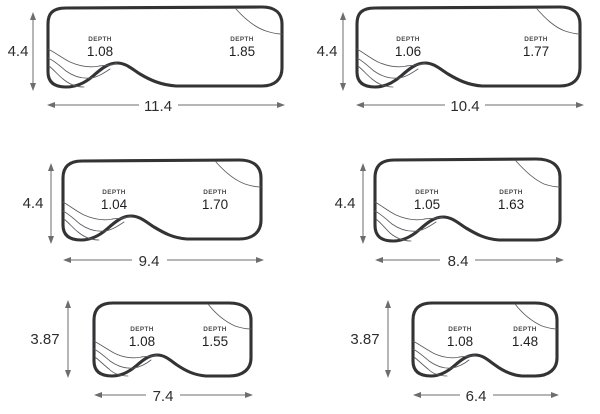 The image size is (600, 414). What do you see at coordinates (525, 341) in the screenshot?
I see `svg-text: 1.48` at bounding box center [525, 341].